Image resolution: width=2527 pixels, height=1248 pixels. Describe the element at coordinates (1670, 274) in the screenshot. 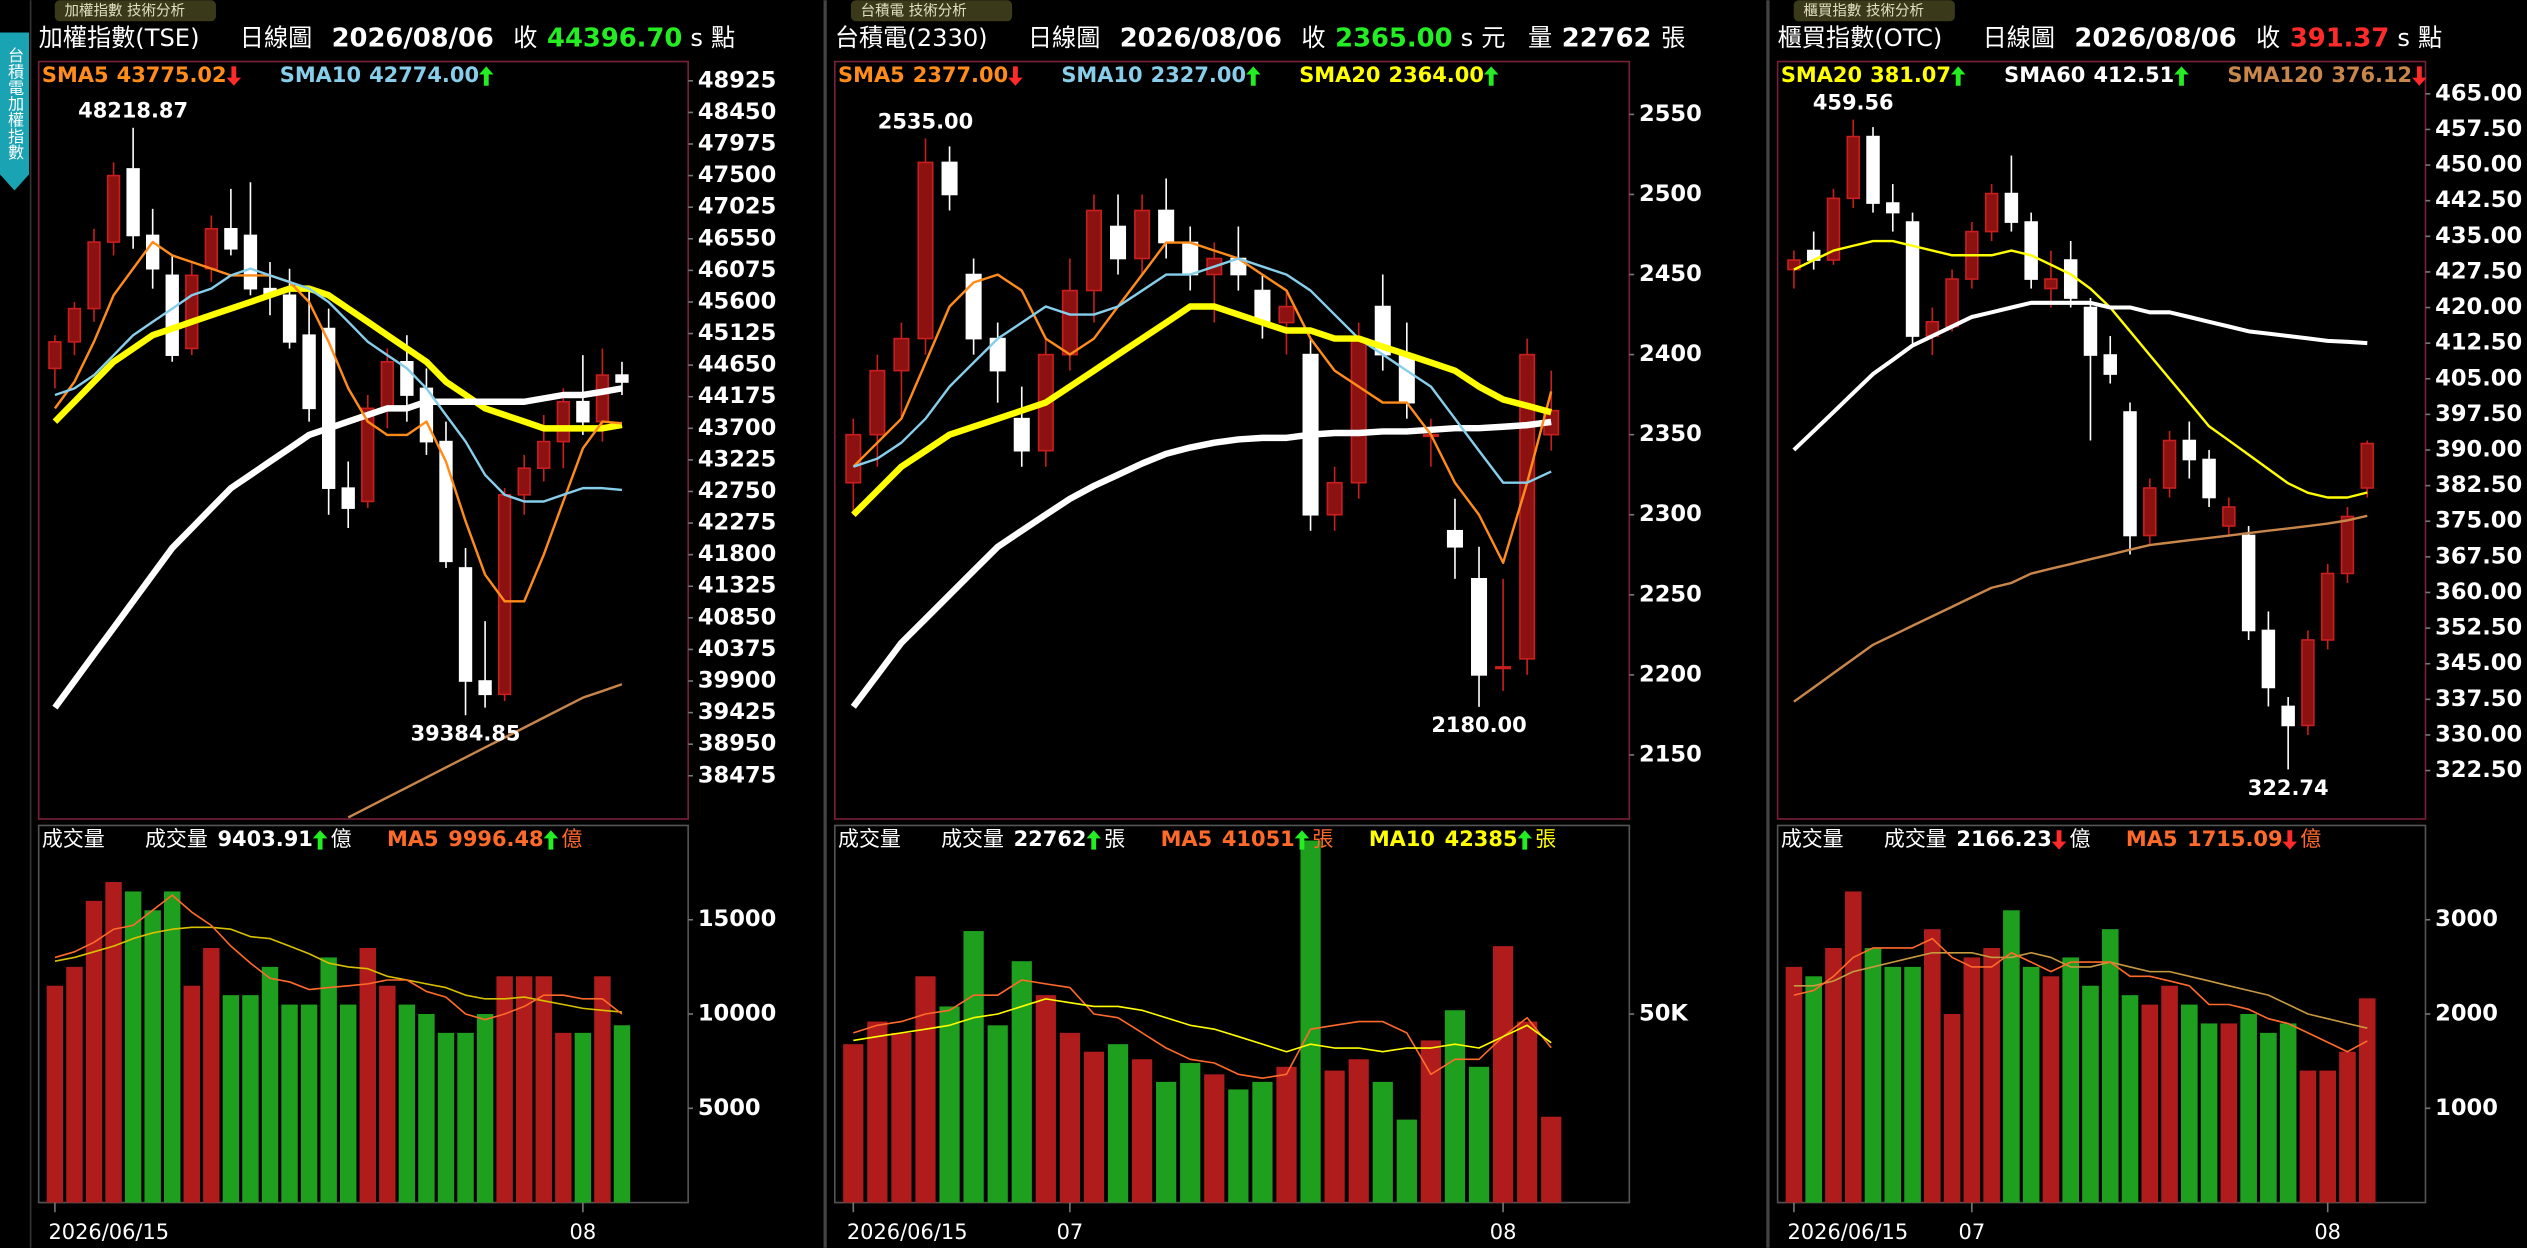

I see `y-tick-label: 2450` at that location.